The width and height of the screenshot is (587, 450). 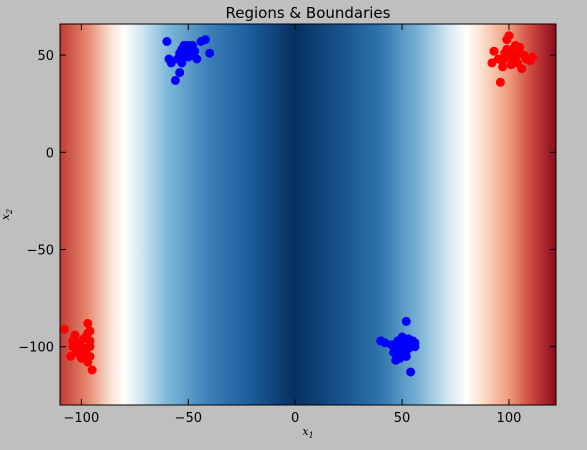 What do you see at coordinates (308, 13) in the screenshot?
I see `chart-title: Regions & Boundaries` at bounding box center [308, 13].